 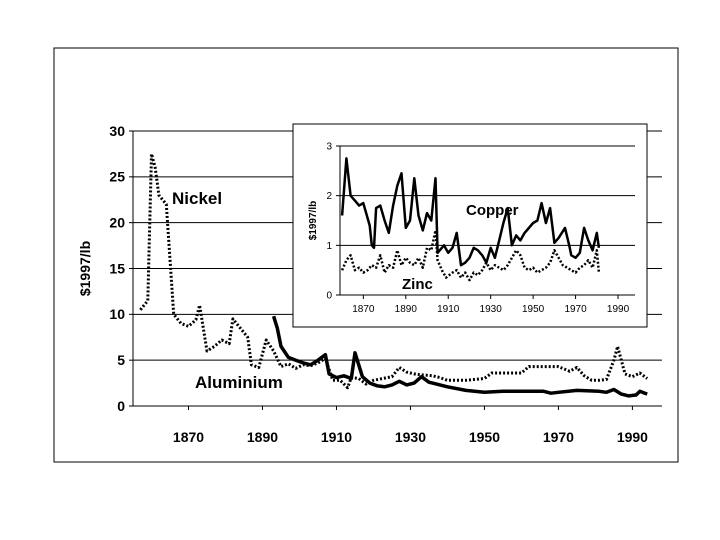 What do you see at coordinates (329, 246) in the screenshot?
I see `y-tick-label: 1` at bounding box center [329, 246].